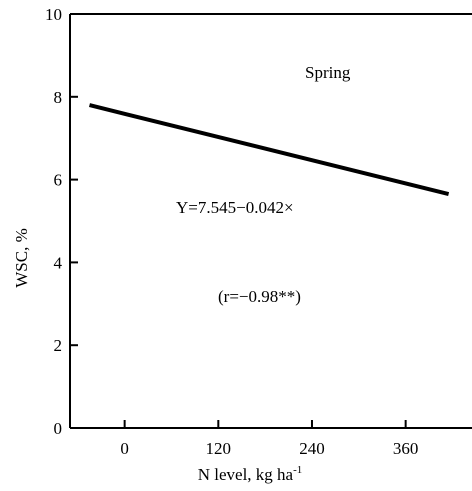 This screenshot has width=472, height=491. I want to click on correlation-annotation: (r=−0.98**), so click(259, 296).